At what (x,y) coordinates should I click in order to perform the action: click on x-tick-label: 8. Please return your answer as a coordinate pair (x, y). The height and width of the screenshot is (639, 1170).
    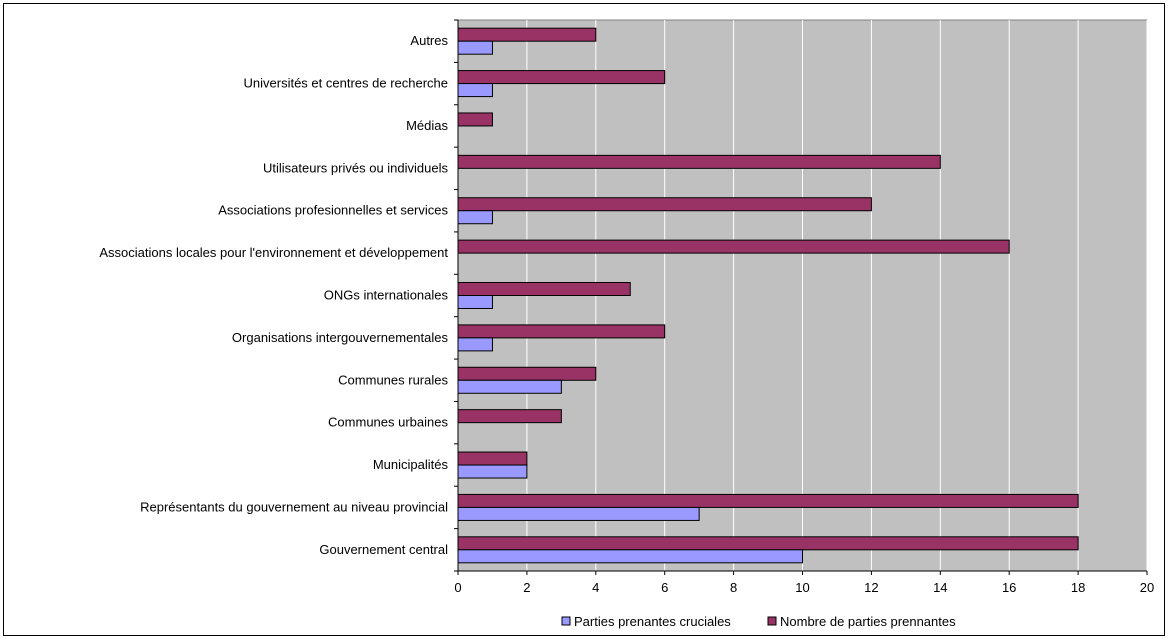
    Looking at the image, I should click on (733, 587).